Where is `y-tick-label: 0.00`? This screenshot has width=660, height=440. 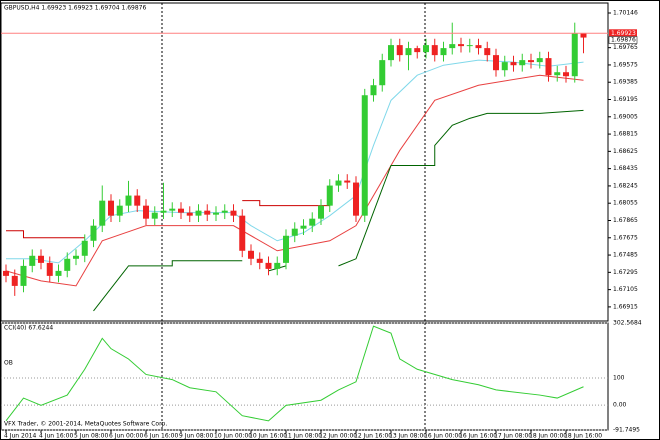 y-tick-label: 0.00 is located at coordinates (620, 405).